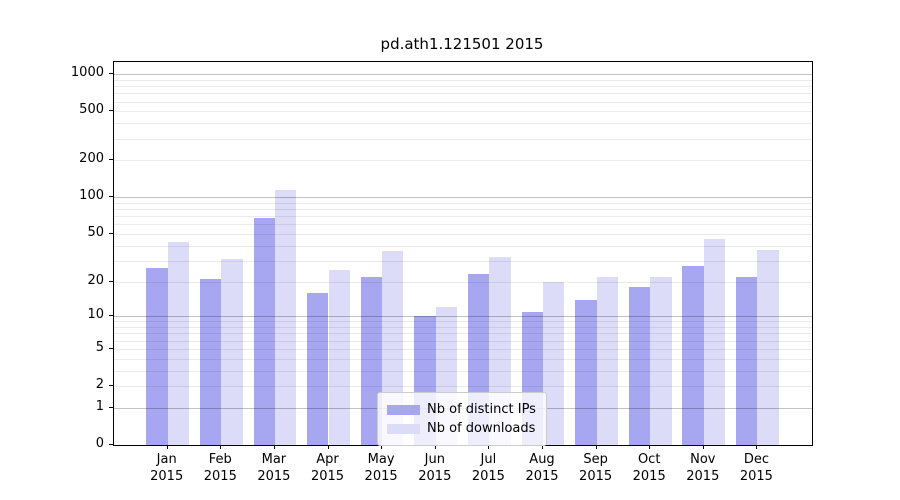  What do you see at coordinates (403, 428) in the screenshot?
I see `legend-swatch-downloads` at bounding box center [403, 428].